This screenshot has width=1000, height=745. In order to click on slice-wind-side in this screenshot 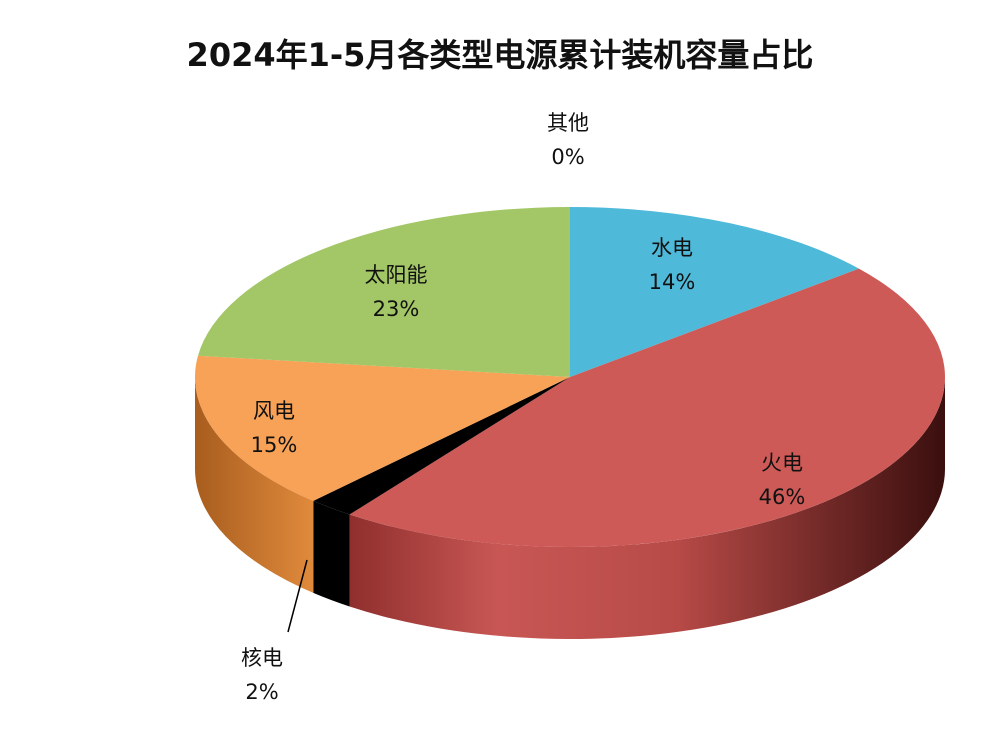, I will do `click(254, 485)`.